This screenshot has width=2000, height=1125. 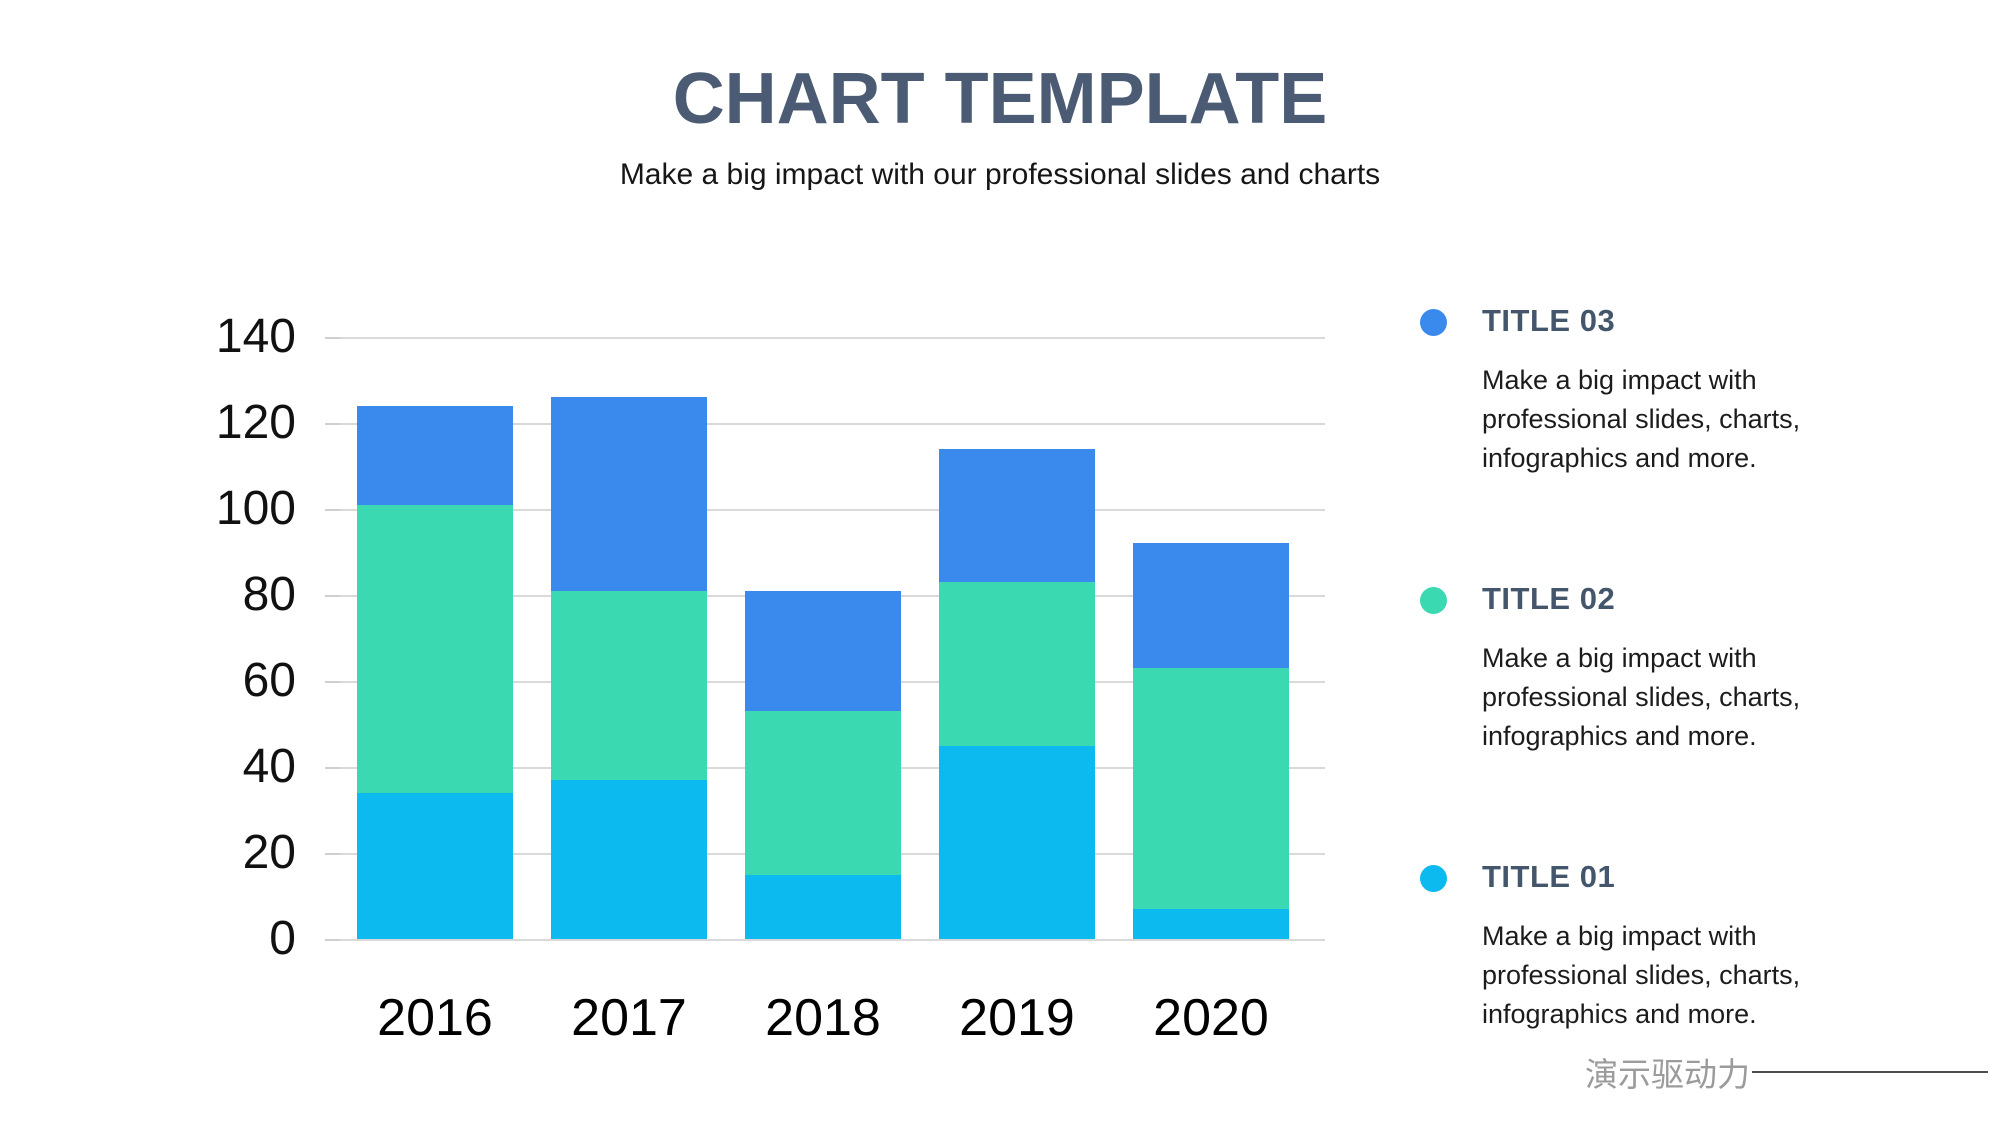 I want to click on x-axis-label-2016: 2016, so click(x=435, y=1018).